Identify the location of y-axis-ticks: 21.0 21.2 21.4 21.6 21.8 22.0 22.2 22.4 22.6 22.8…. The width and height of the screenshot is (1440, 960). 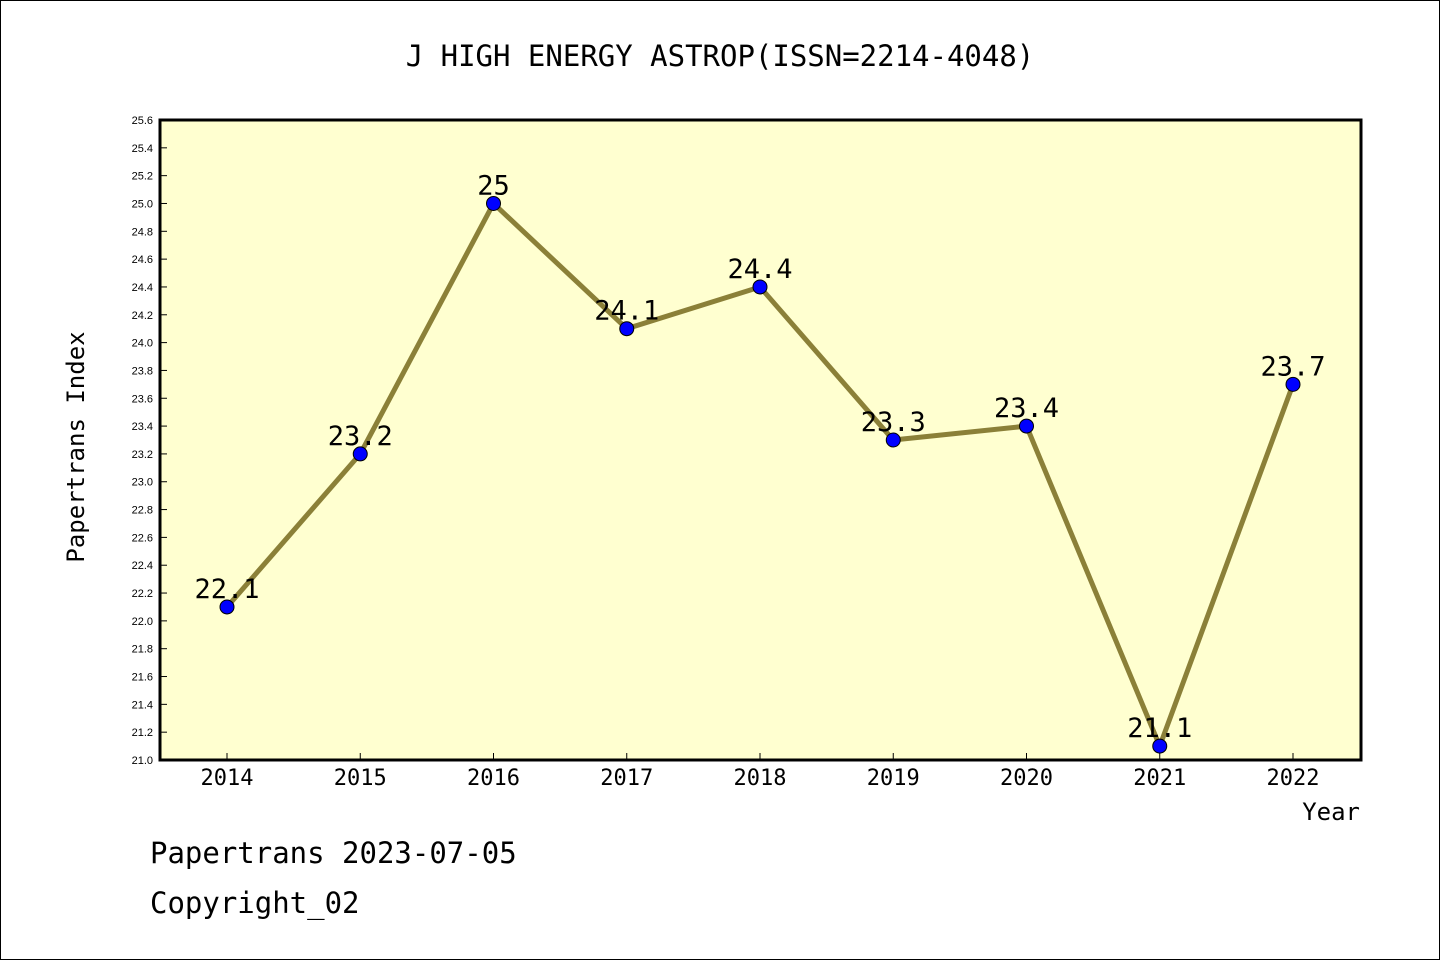
(149, 441).